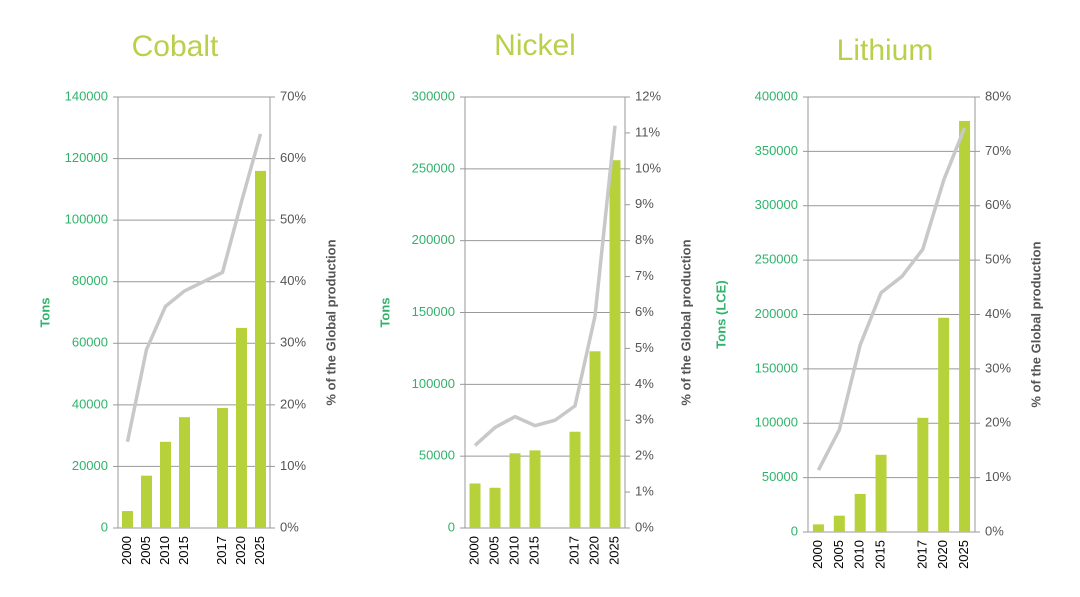  I want to click on y-tick-label: 40000, so click(90, 403).